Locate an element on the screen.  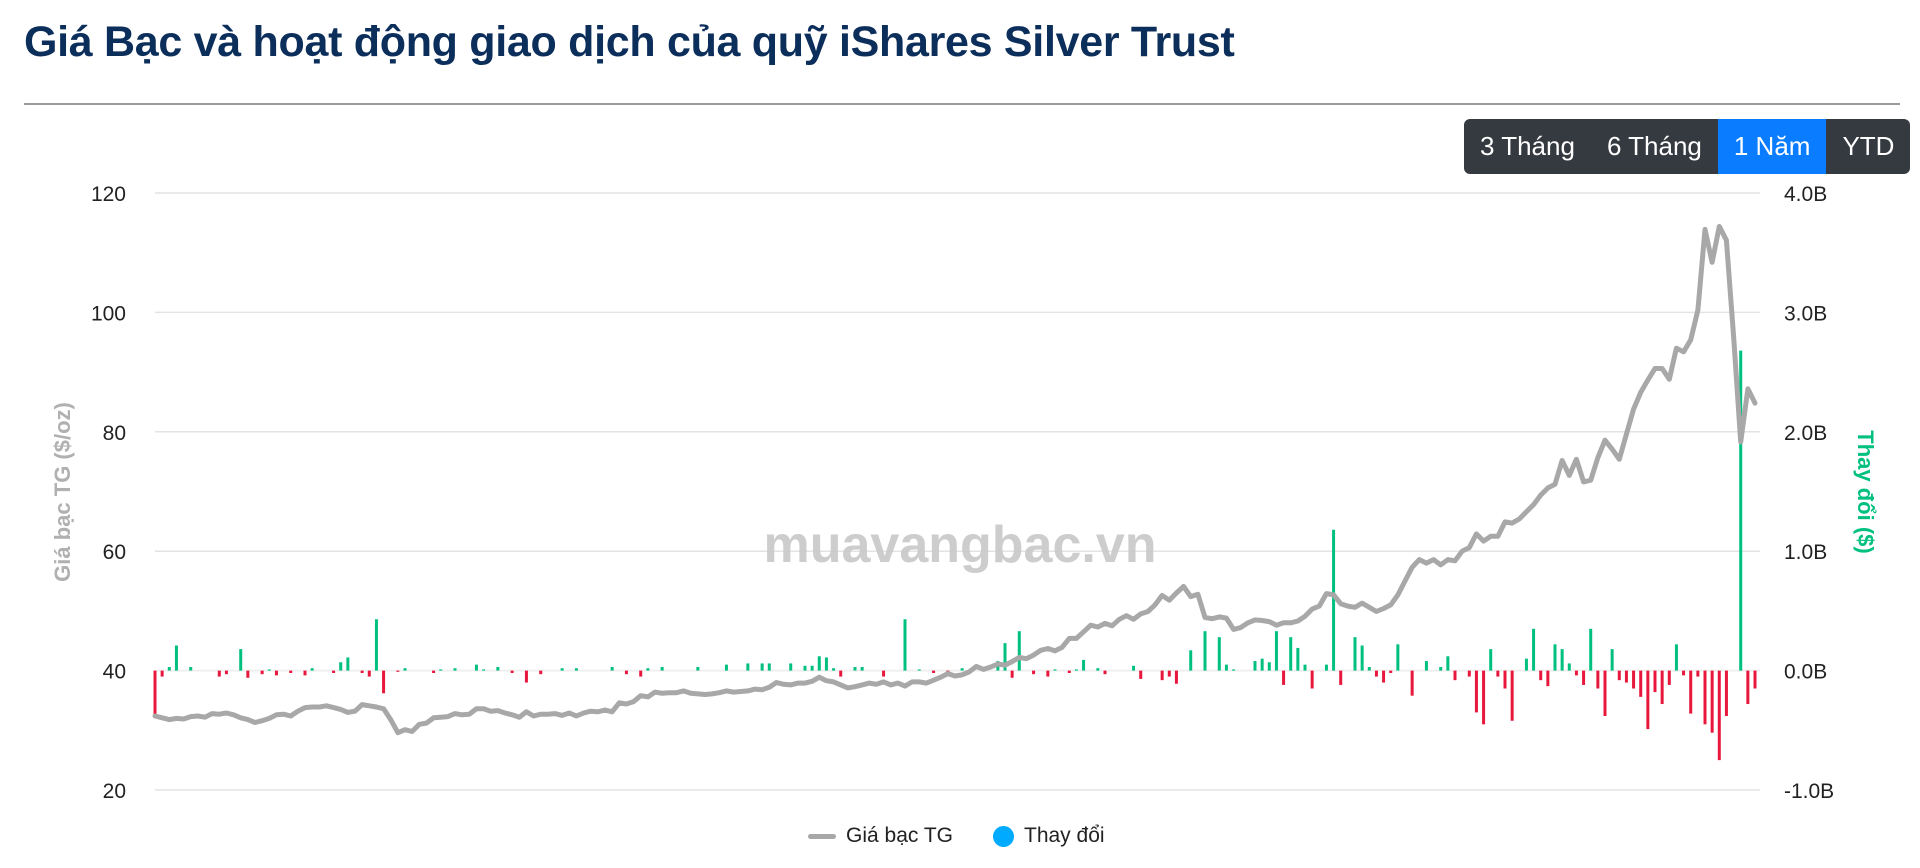
right-tick-label: 2.0B is located at coordinates (1805, 433).